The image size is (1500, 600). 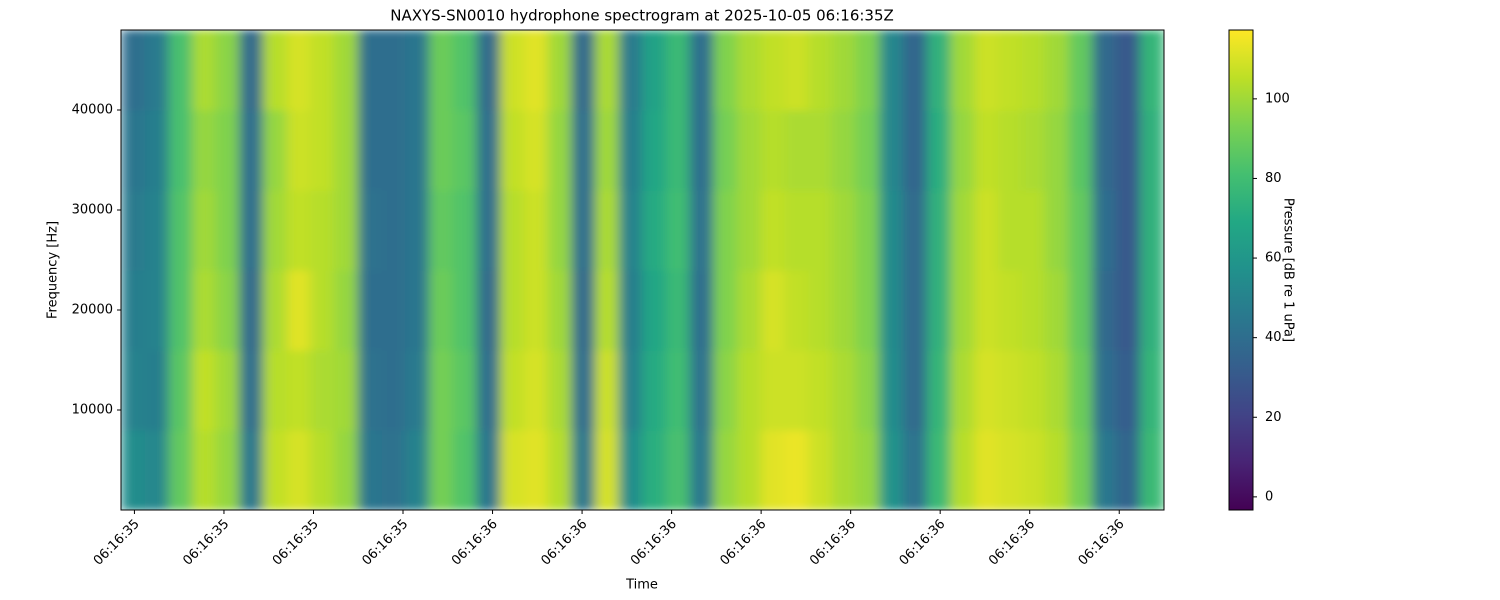 What do you see at coordinates (1288, 270) in the screenshot?
I see `colorbar-label: Pressure [dB re 1 uPa]` at bounding box center [1288, 270].